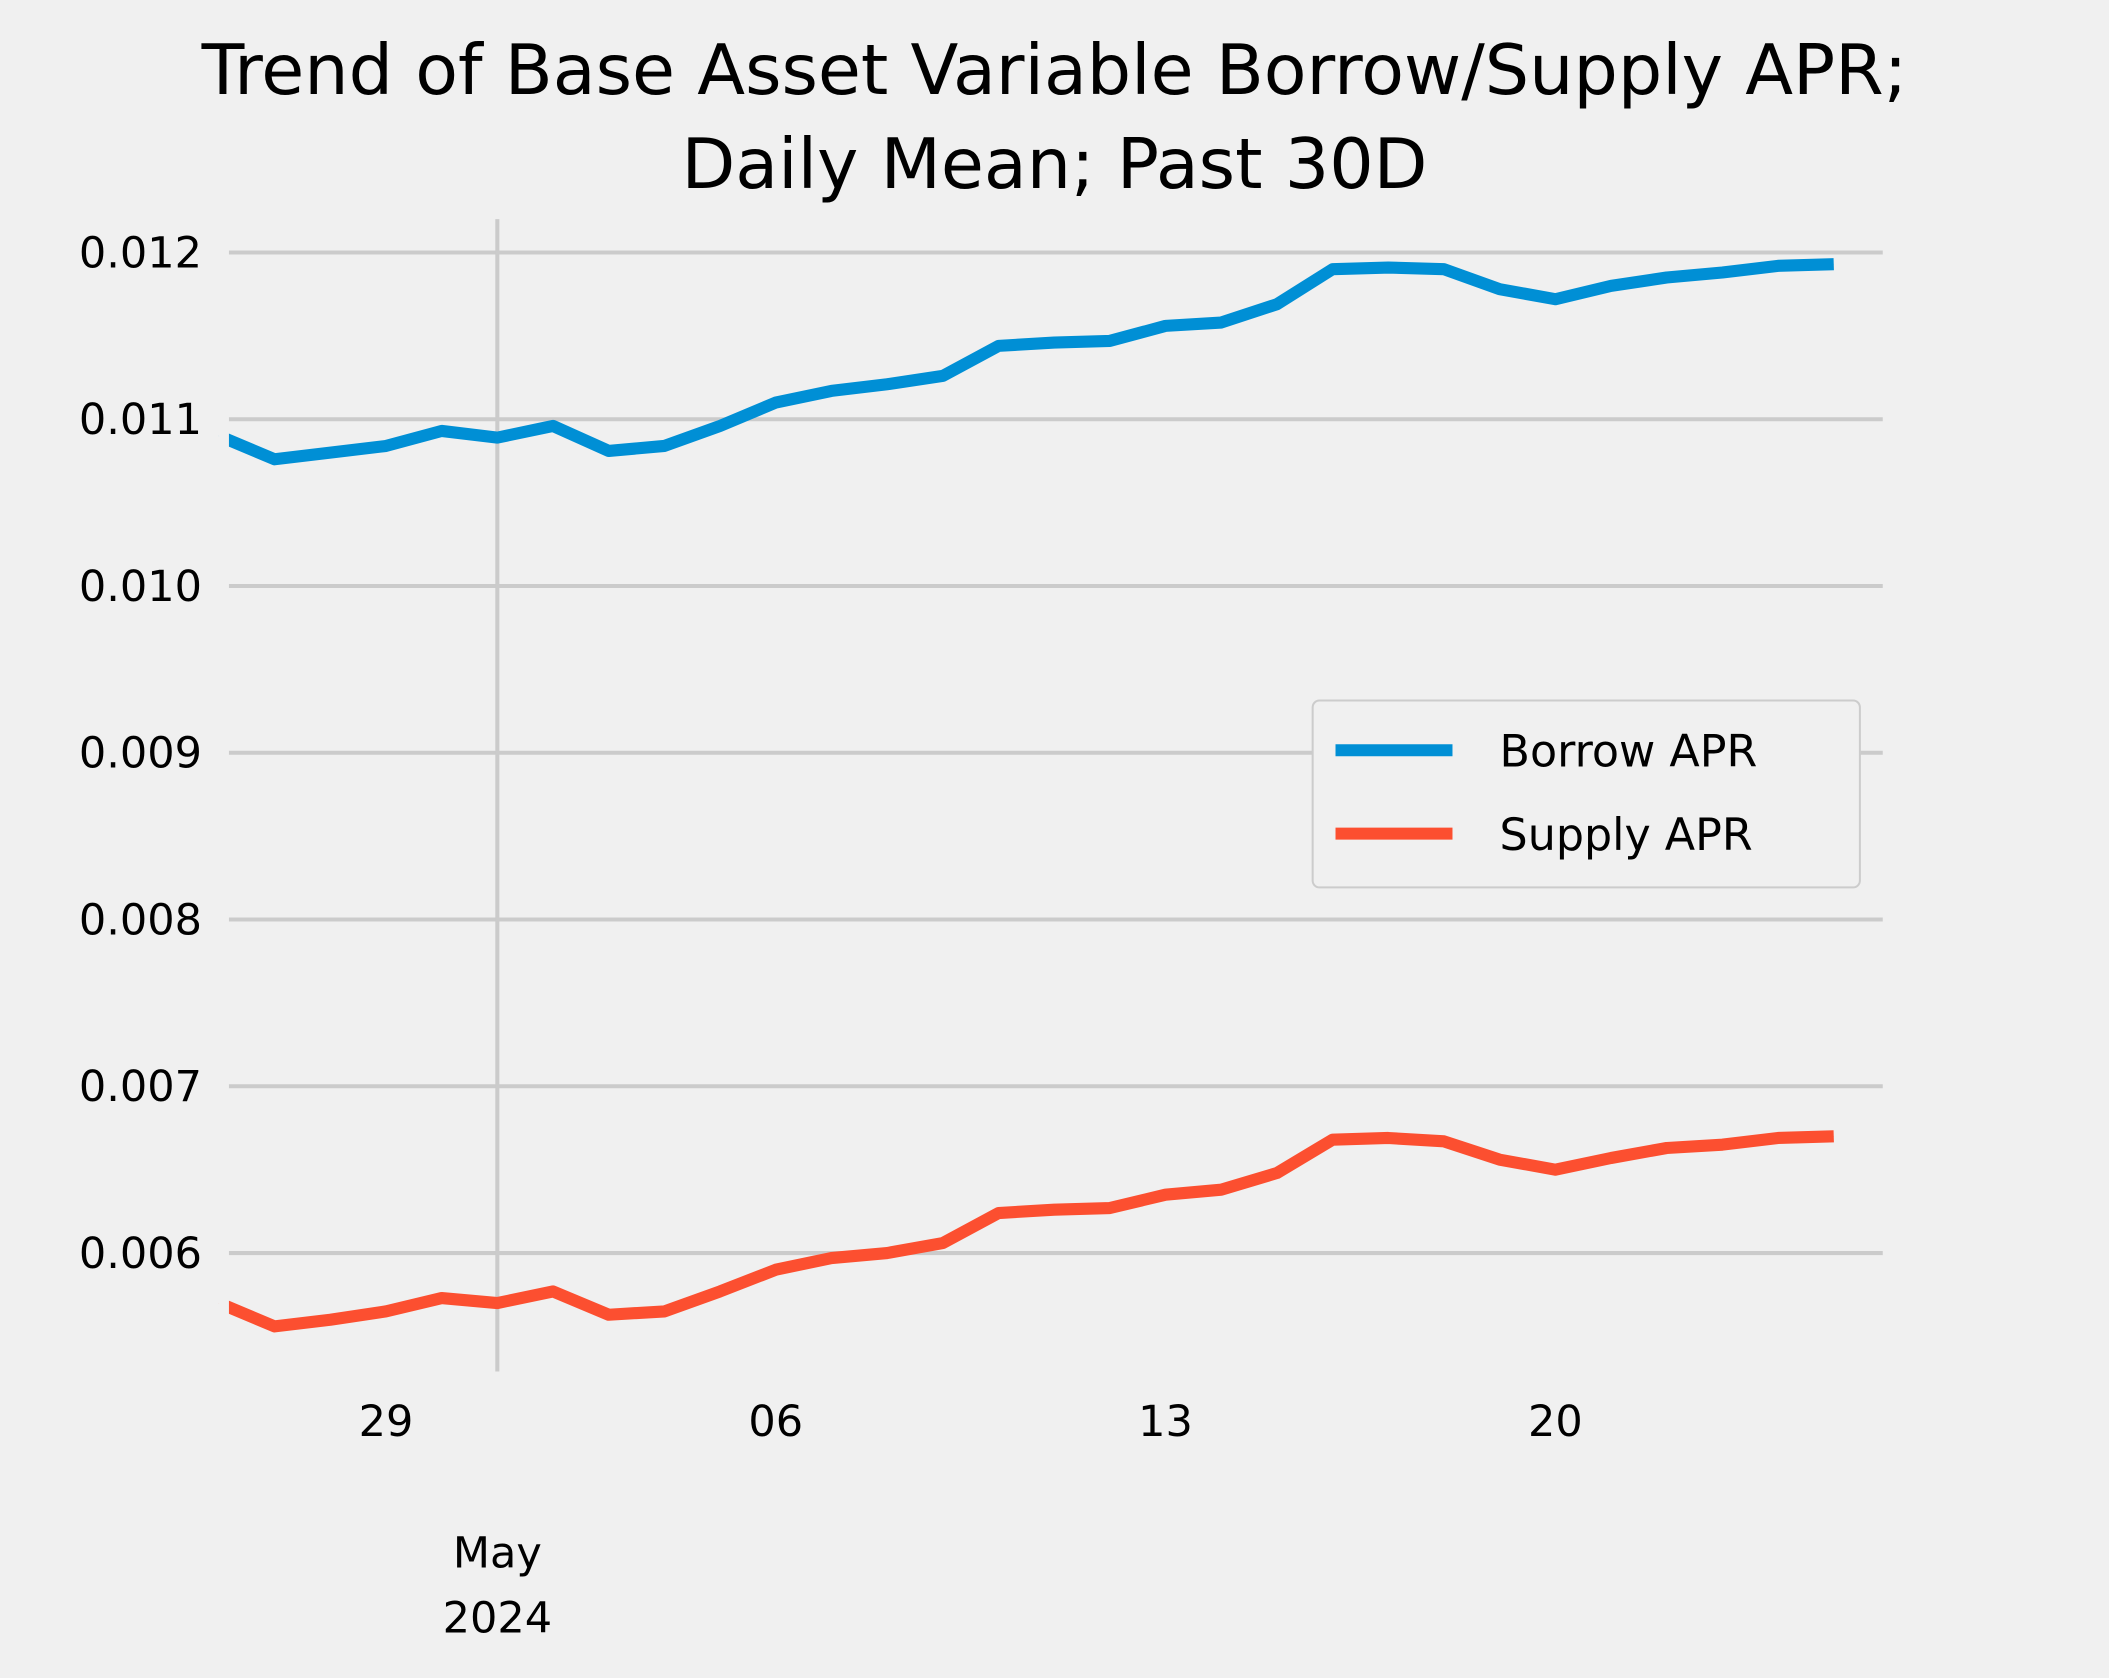 The image size is (2109, 1678). I want to click on chart-title-line-2: Daily Mean; Past 30D, so click(1054, 164).